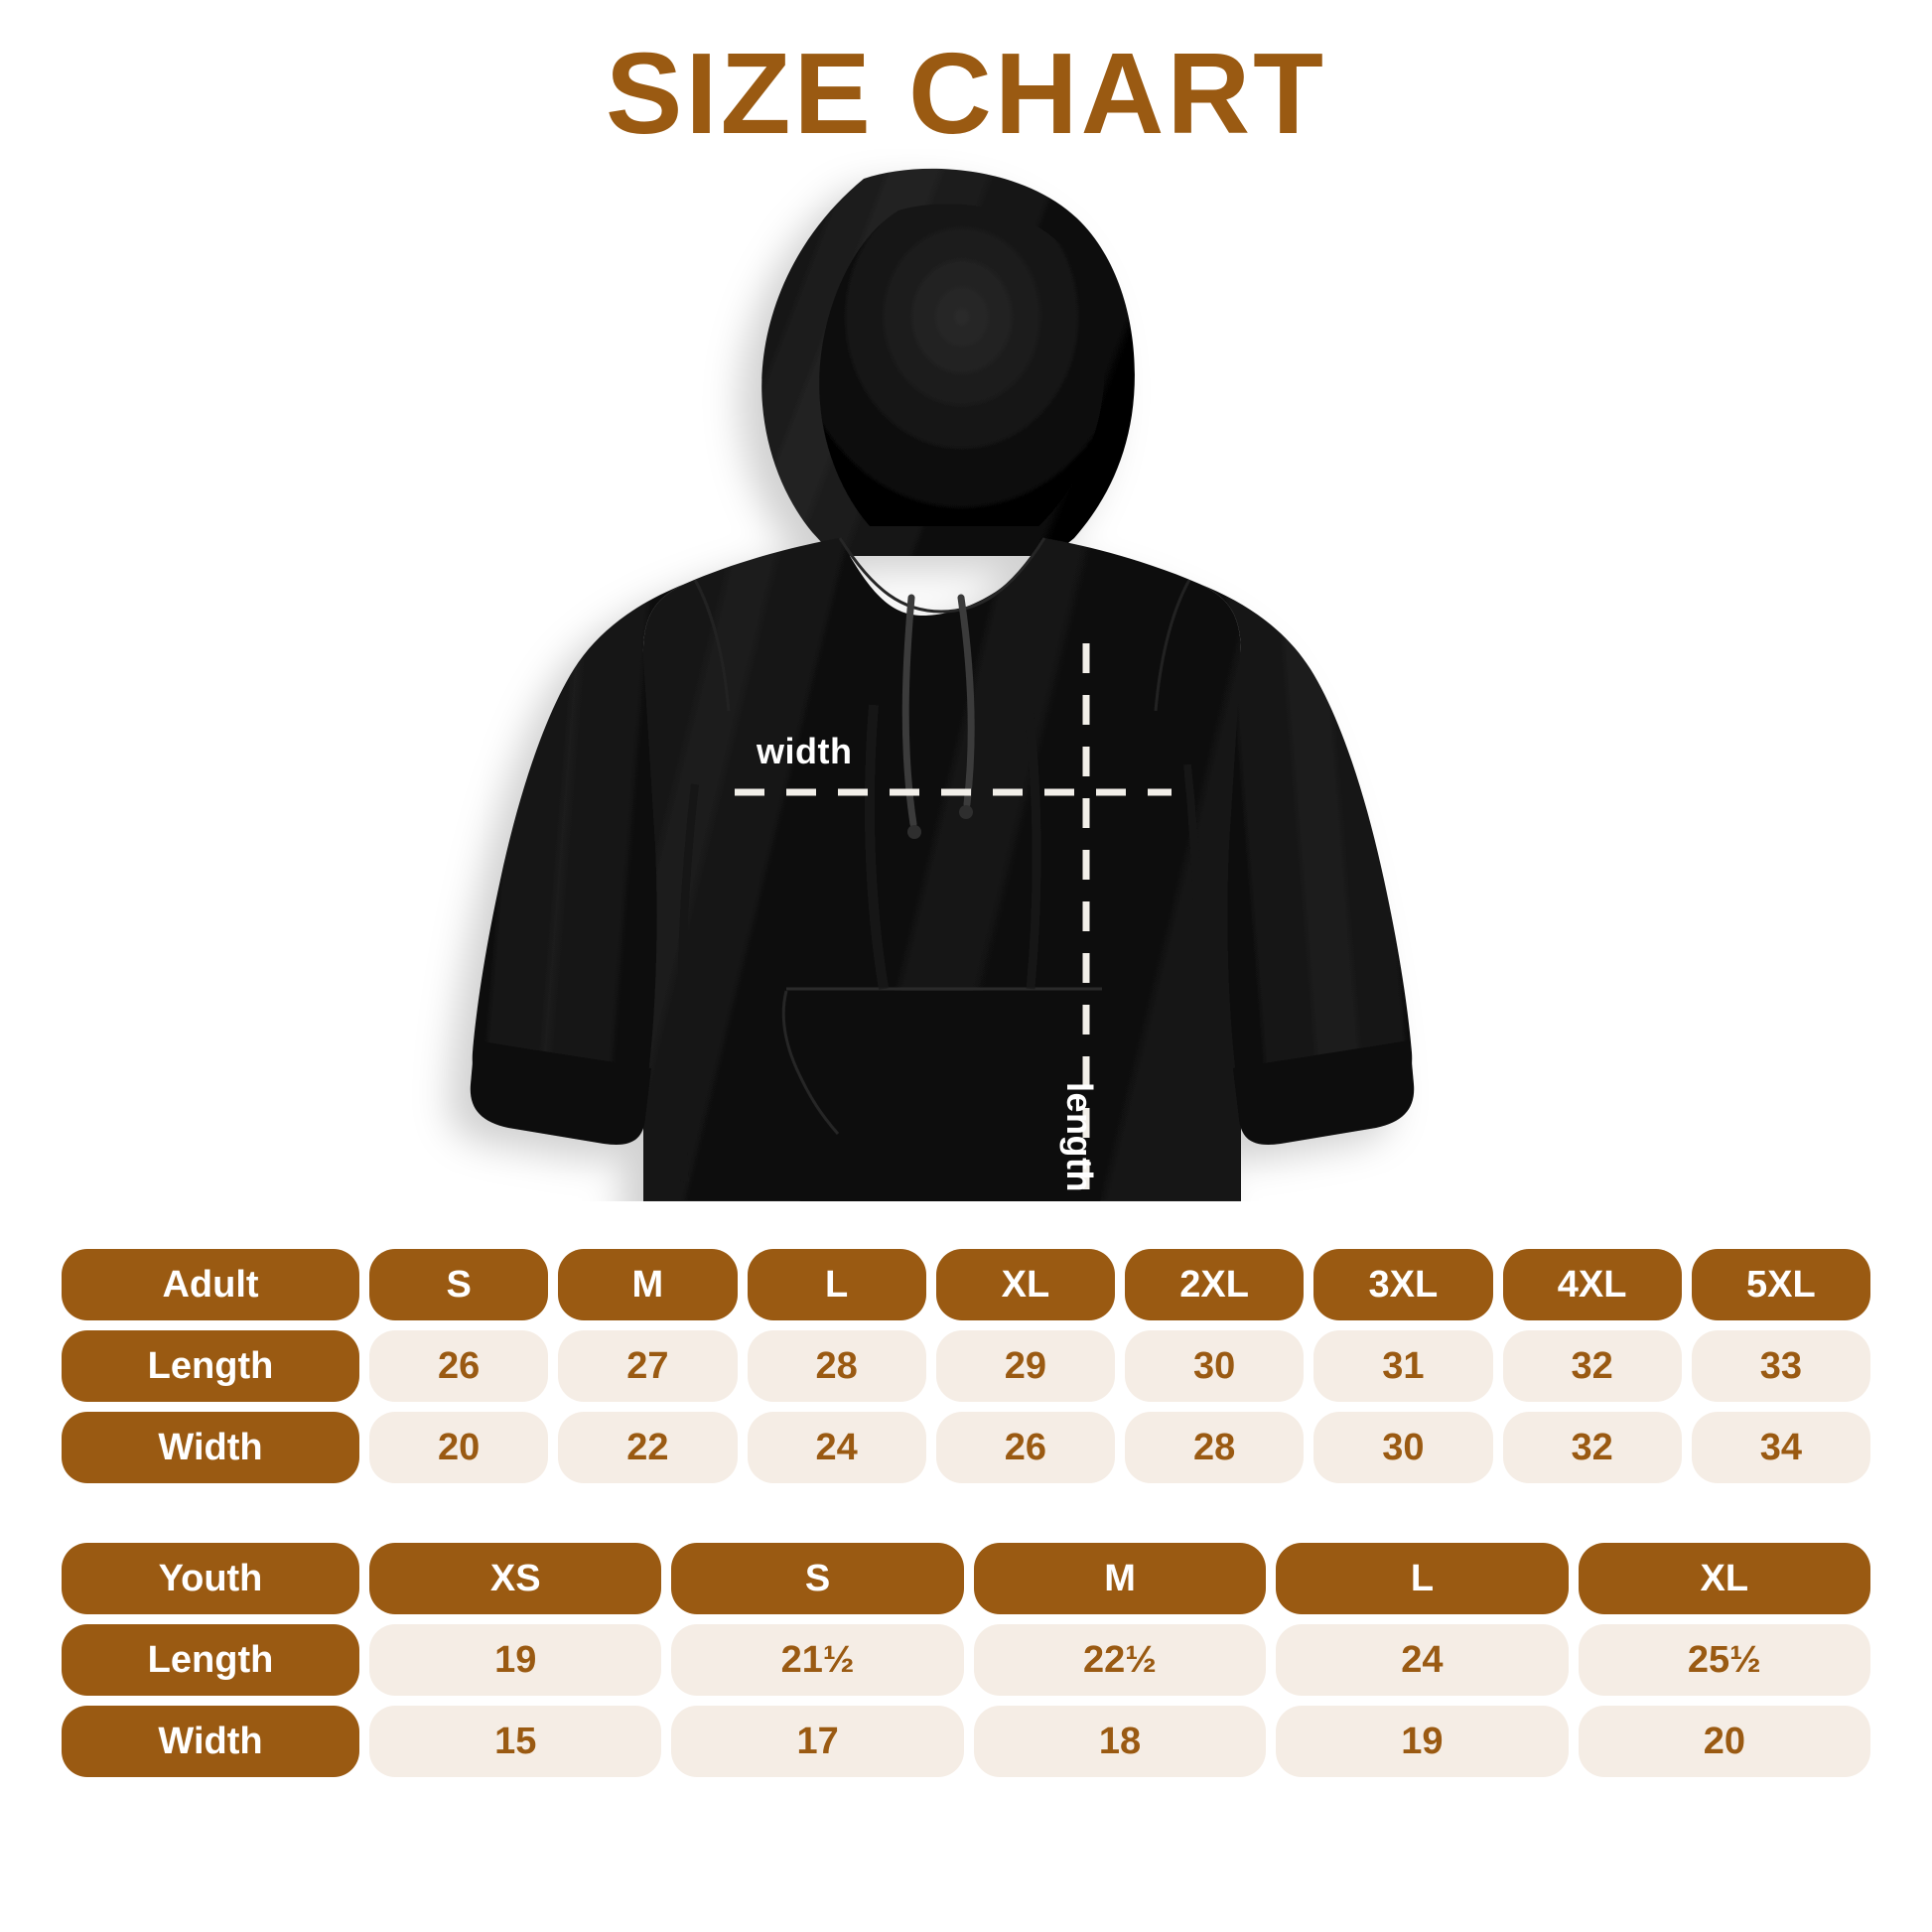 This screenshot has width=1932, height=1932. Describe the element at coordinates (578, 849) in the screenshot. I see `left-sleeve` at that location.